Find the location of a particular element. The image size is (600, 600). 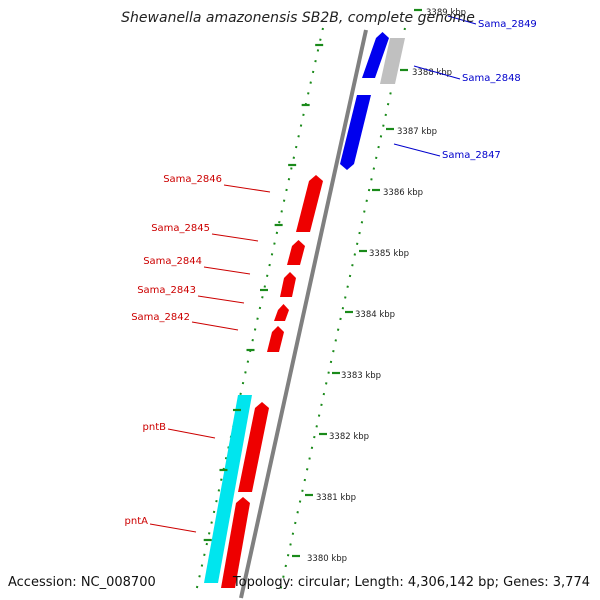

gene-label: pntA is located at coordinates (137, 521).